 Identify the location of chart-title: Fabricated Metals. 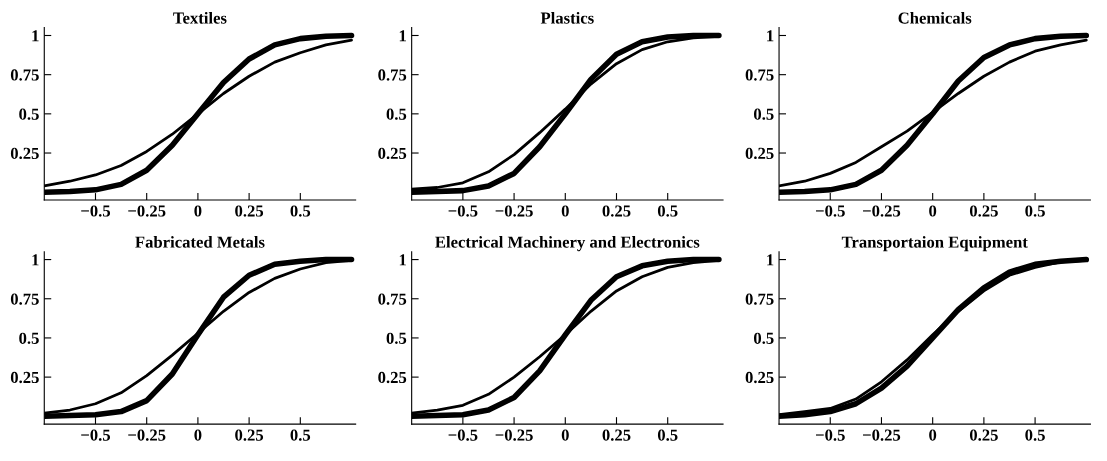
(200, 242).